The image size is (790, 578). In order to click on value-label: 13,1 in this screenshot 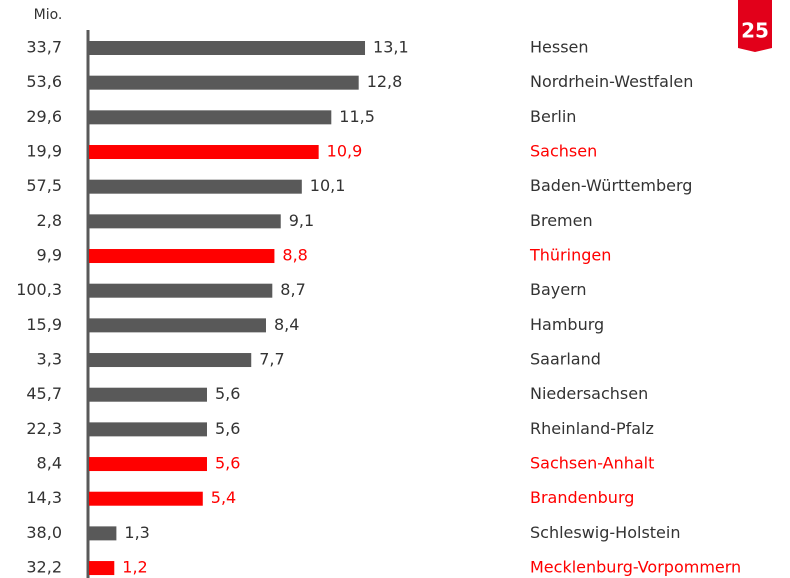, I will do `click(391, 47)`.